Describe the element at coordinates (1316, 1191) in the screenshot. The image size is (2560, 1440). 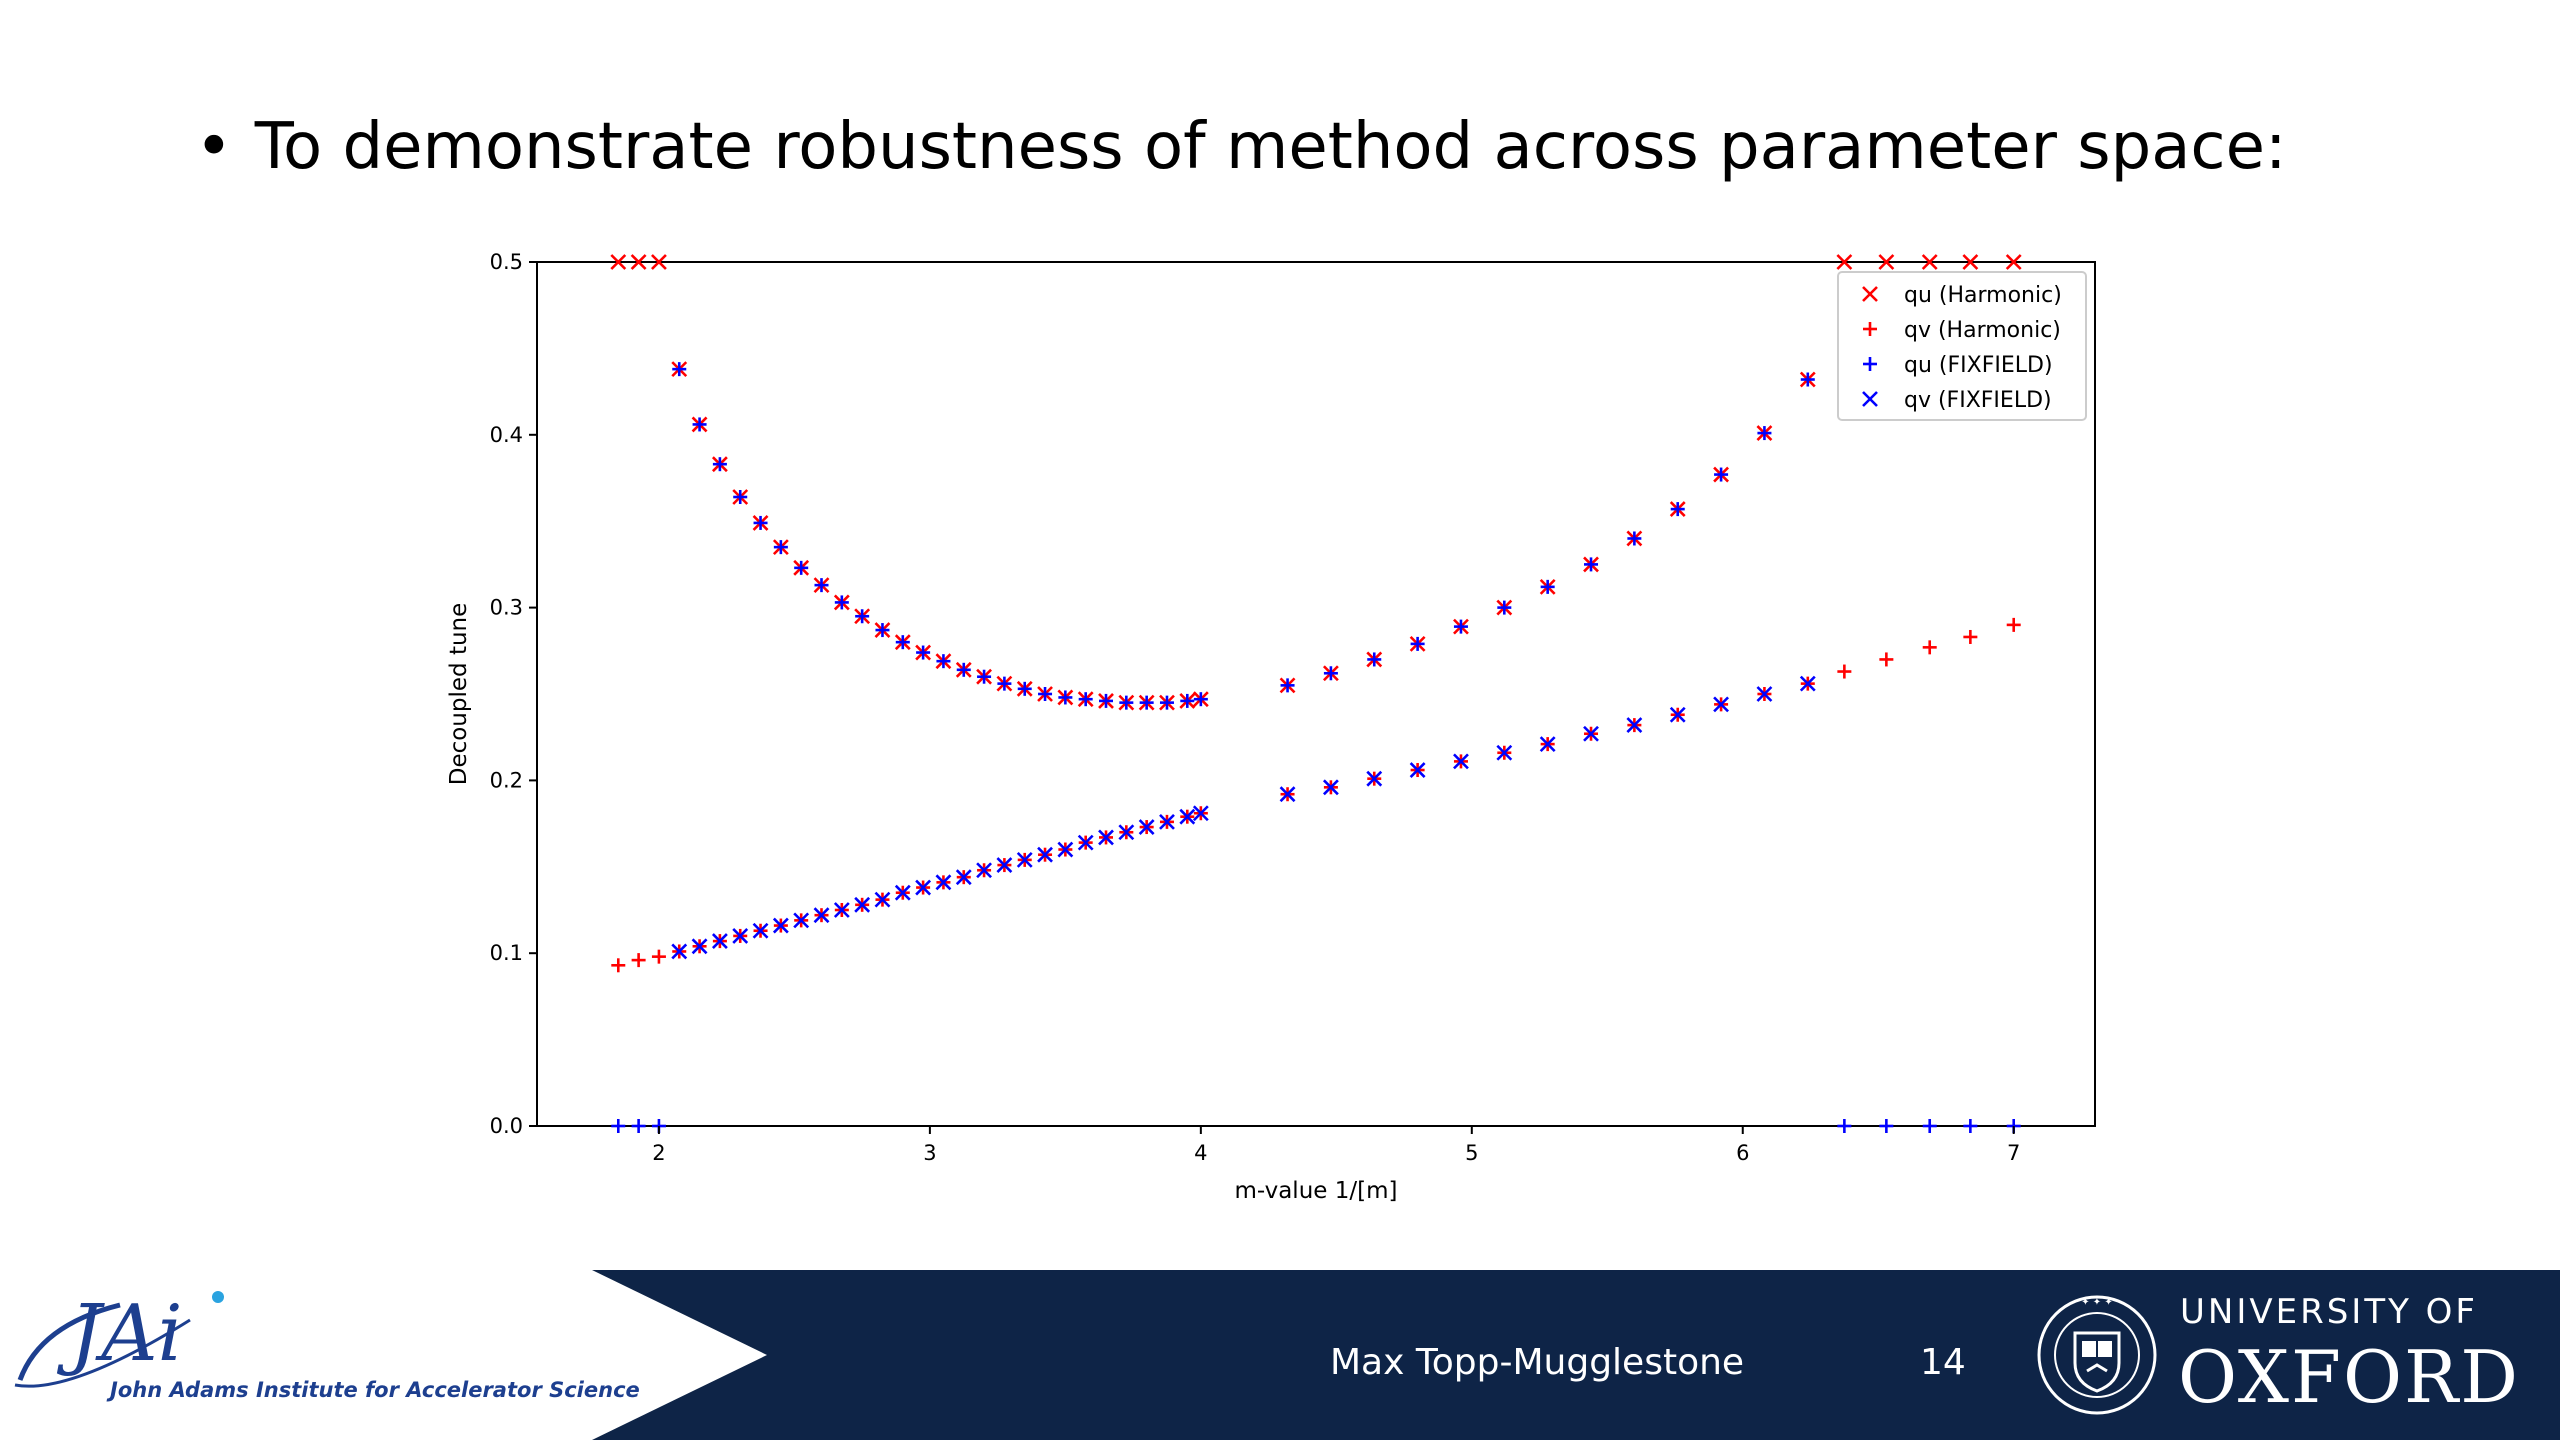
I see `x-axis-label: m-value 1/[m]` at that location.